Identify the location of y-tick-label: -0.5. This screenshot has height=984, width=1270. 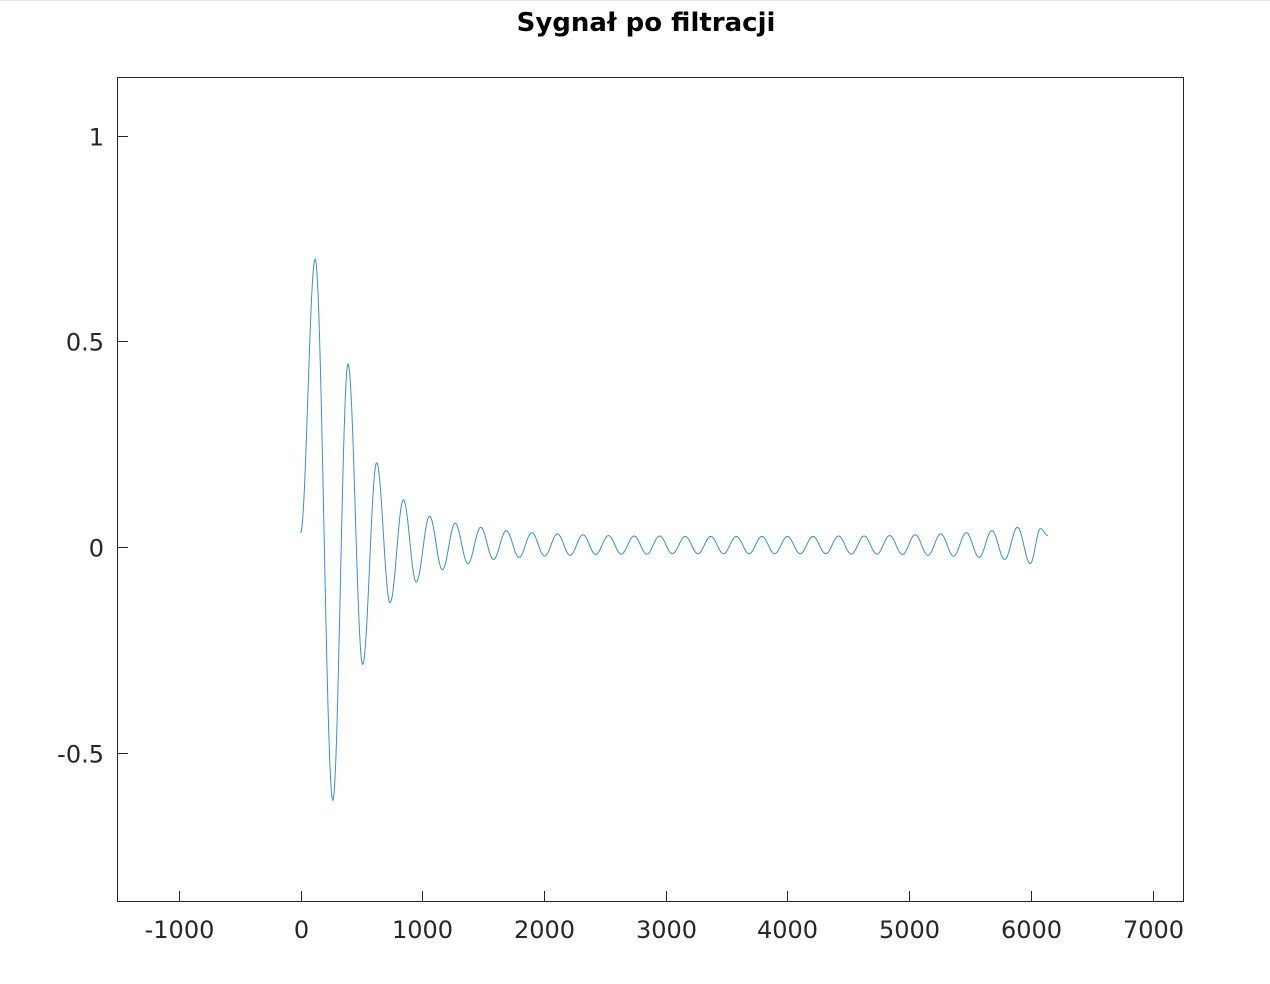
(80, 755).